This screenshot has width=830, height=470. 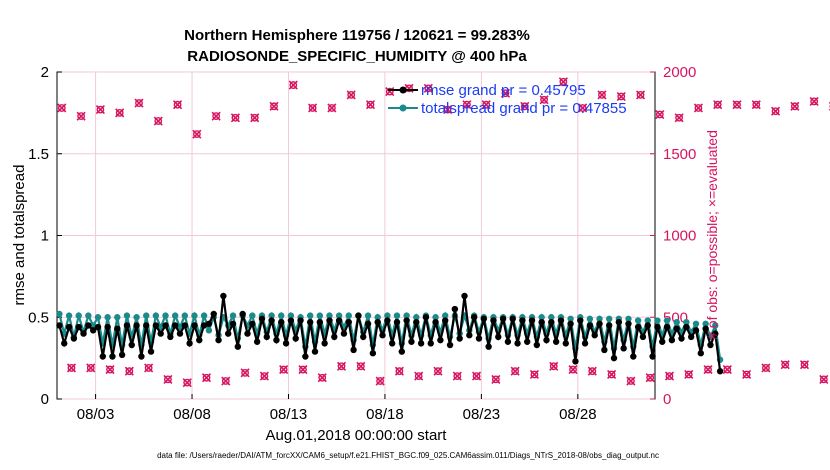 I want to click on x-tick-label: 08/28, so click(x=578, y=414).